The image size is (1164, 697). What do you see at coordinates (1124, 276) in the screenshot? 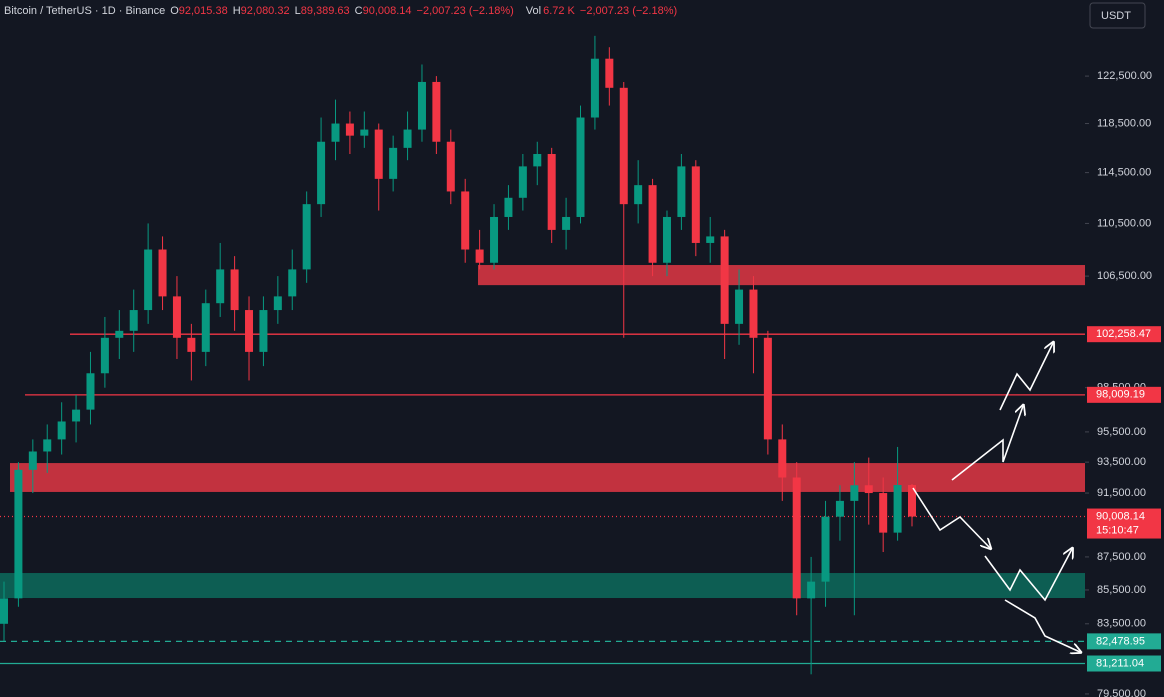
I see `y-tick-label: 106,500.00` at bounding box center [1124, 276].